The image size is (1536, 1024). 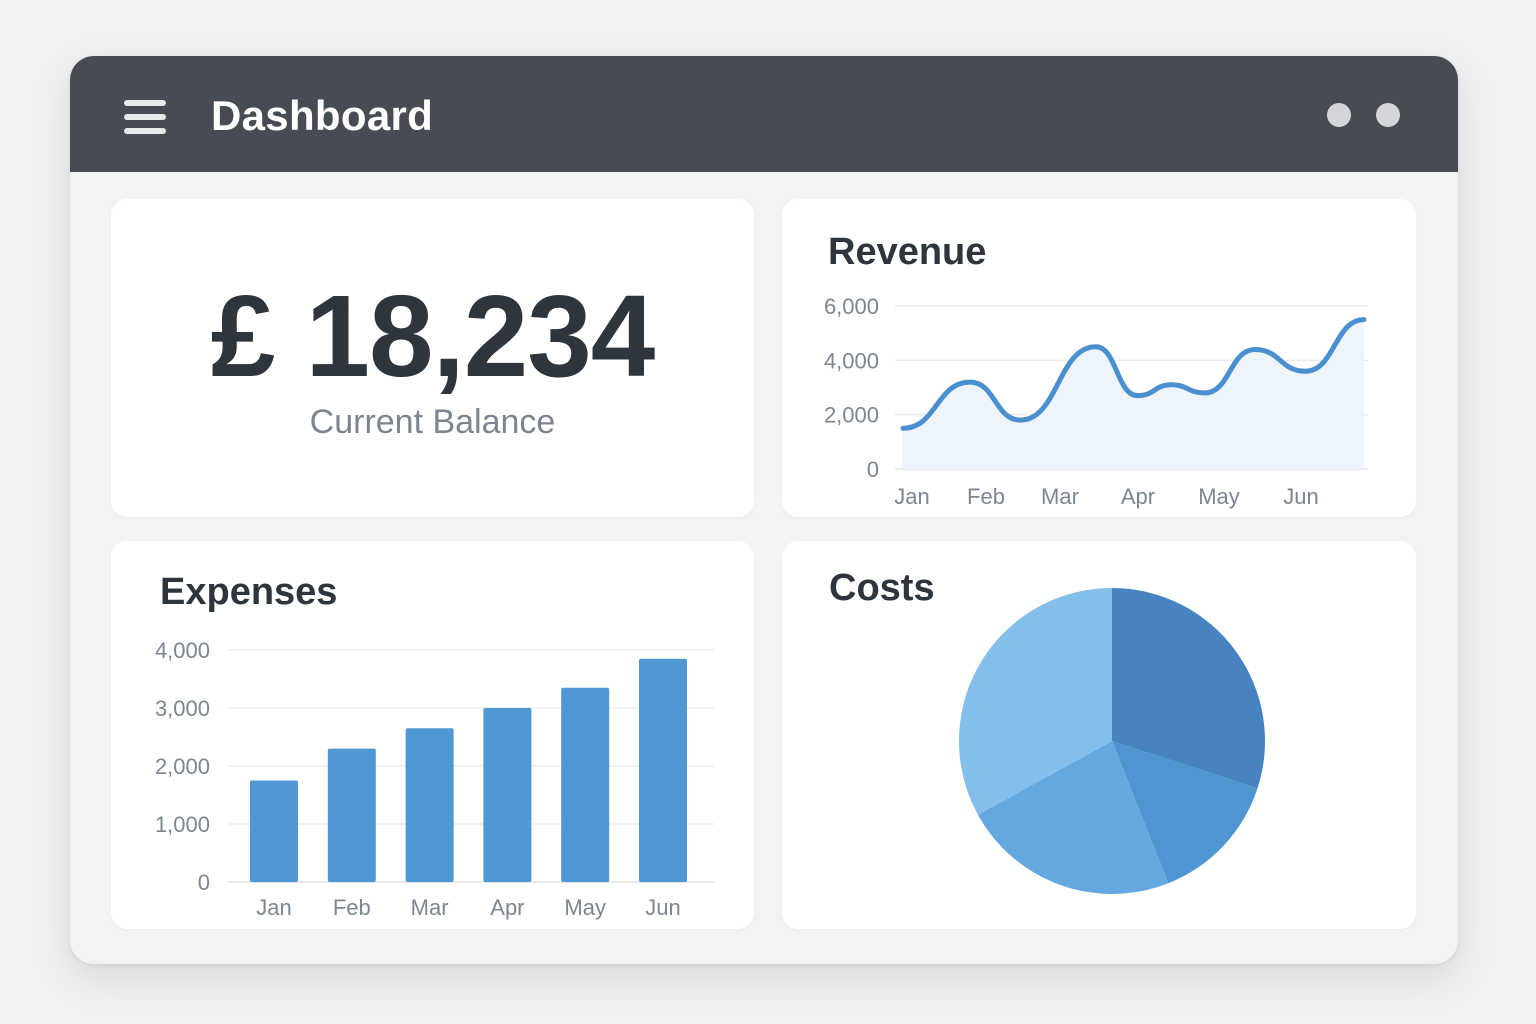 I want to click on revenue-ytick-label: 4,000, so click(x=851, y=360).